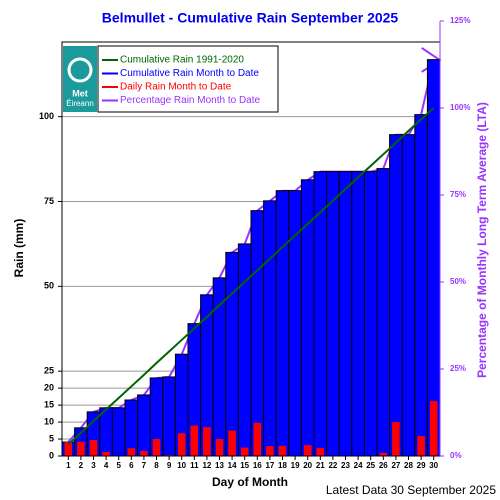  I want to click on x-tick-label: 15, so click(244, 465).